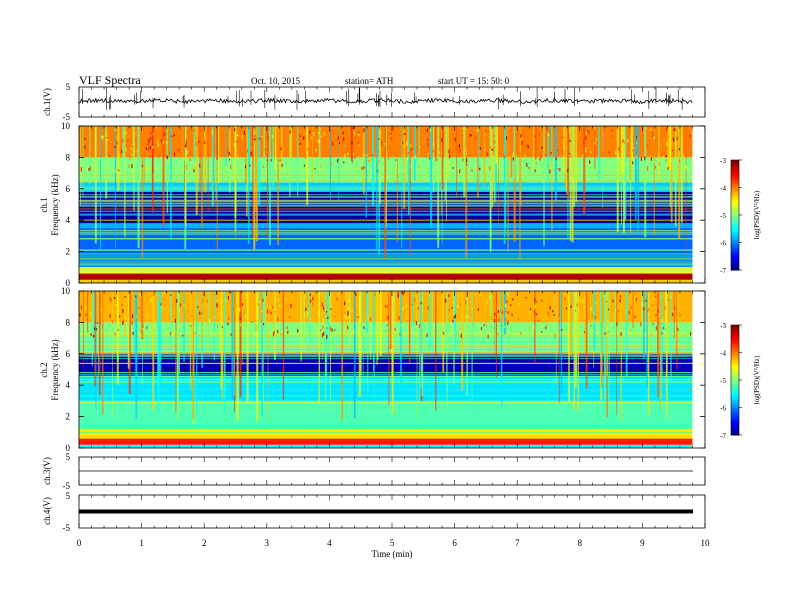  What do you see at coordinates (723, 271) in the screenshot?
I see `colorbar-tick-label: -7` at bounding box center [723, 271].